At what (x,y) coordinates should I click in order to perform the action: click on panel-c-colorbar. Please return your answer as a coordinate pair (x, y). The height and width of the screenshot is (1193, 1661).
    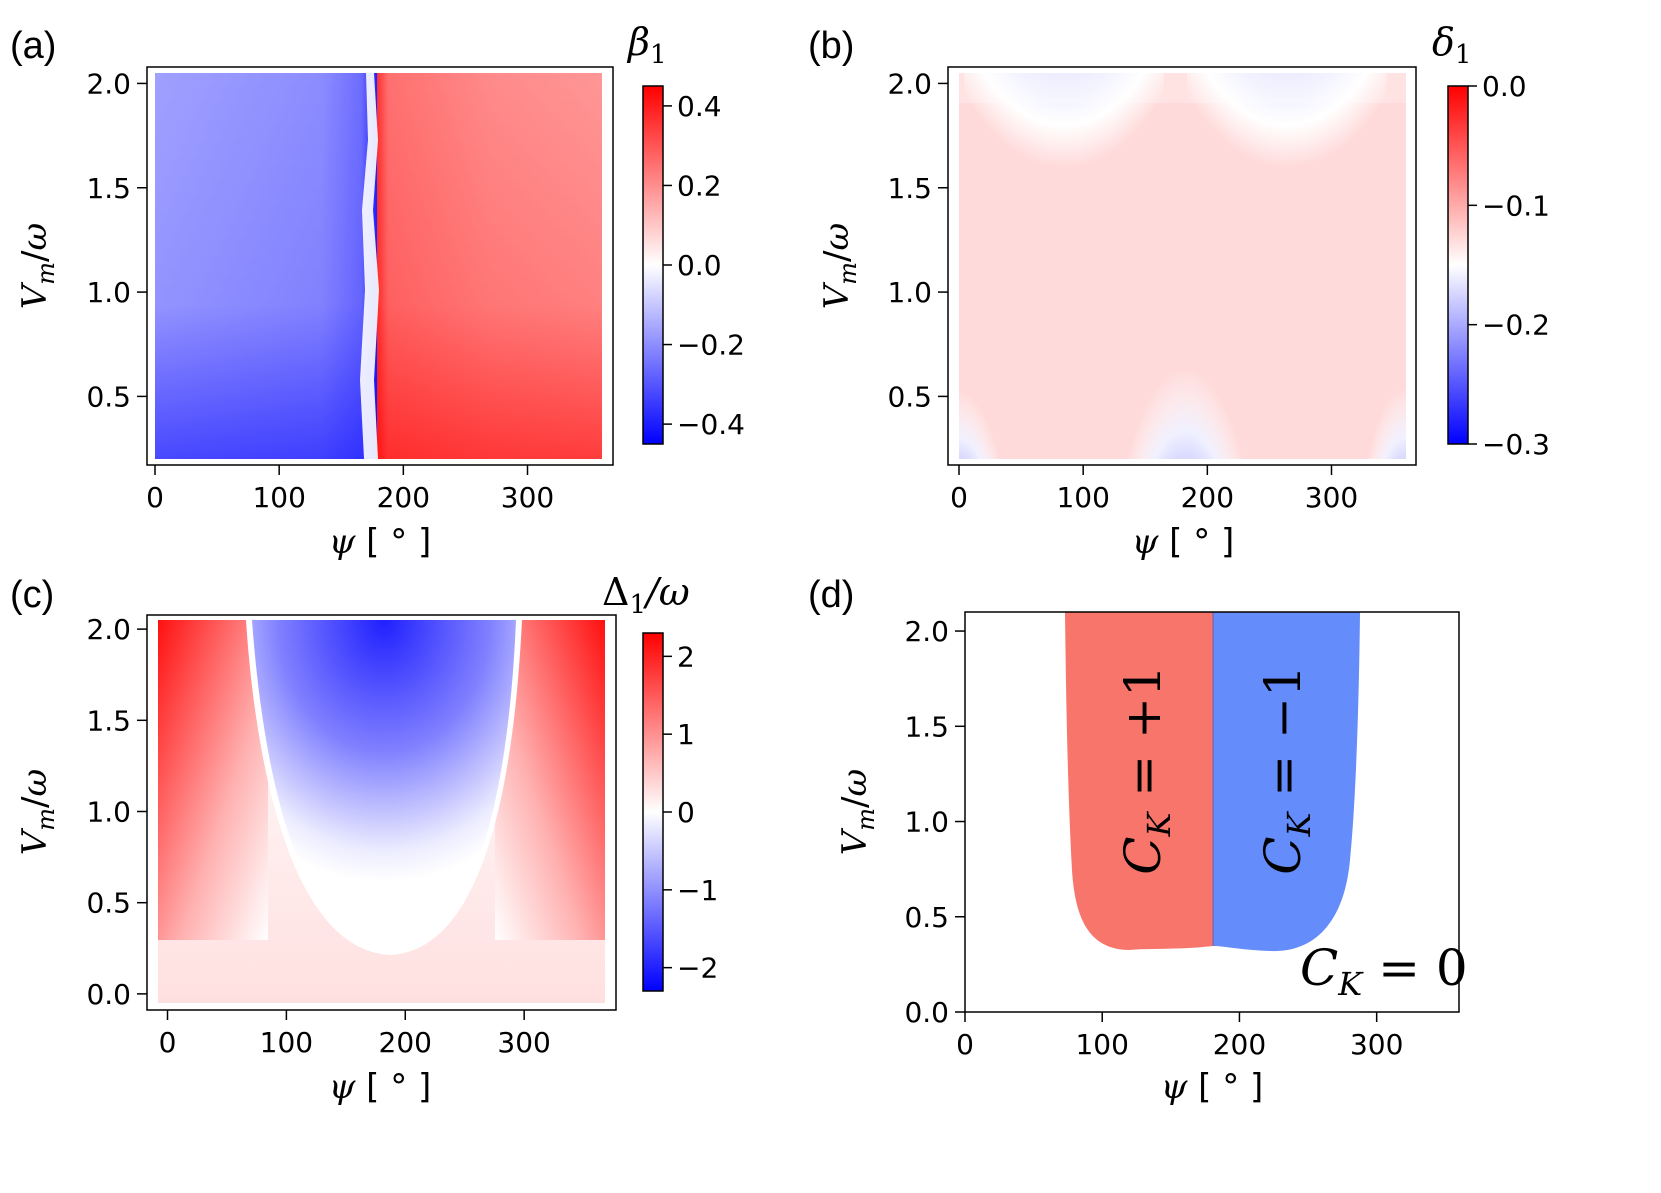
    Looking at the image, I should click on (653, 812).